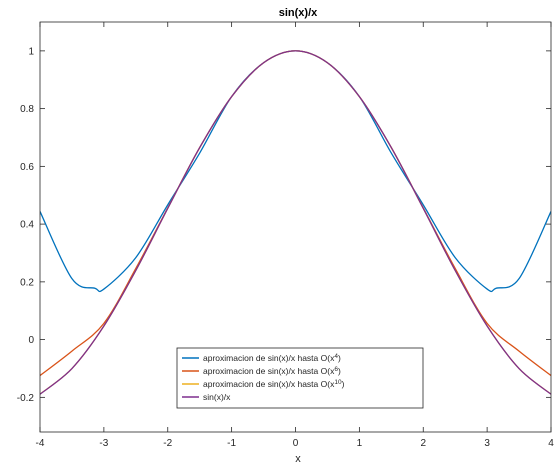 The height and width of the screenshot is (466, 557). What do you see at coordinates (298, 13) in the screenshot?
I see `chart-title: sin(x)/x` at bounding box center [298, 13].